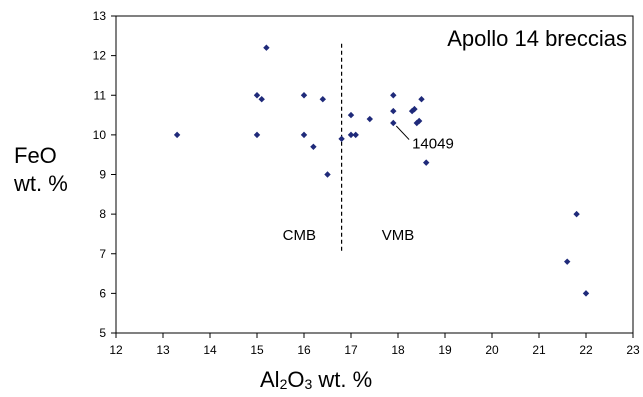 The width and height of the screenshot is (643, 397). Describe the element at coordinates (102, 254) in the screenshot. I see `y-tick-label: 7` at that location.